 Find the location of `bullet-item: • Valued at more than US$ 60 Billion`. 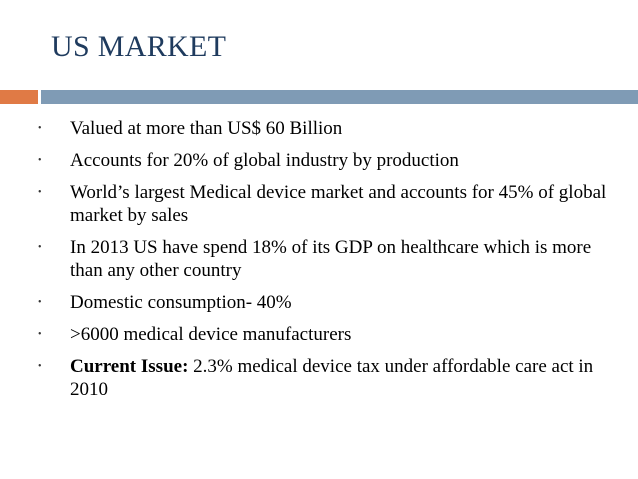

bullet-item: • Valued at more than US$ 60 Billion is located at coordinates (328, 128).